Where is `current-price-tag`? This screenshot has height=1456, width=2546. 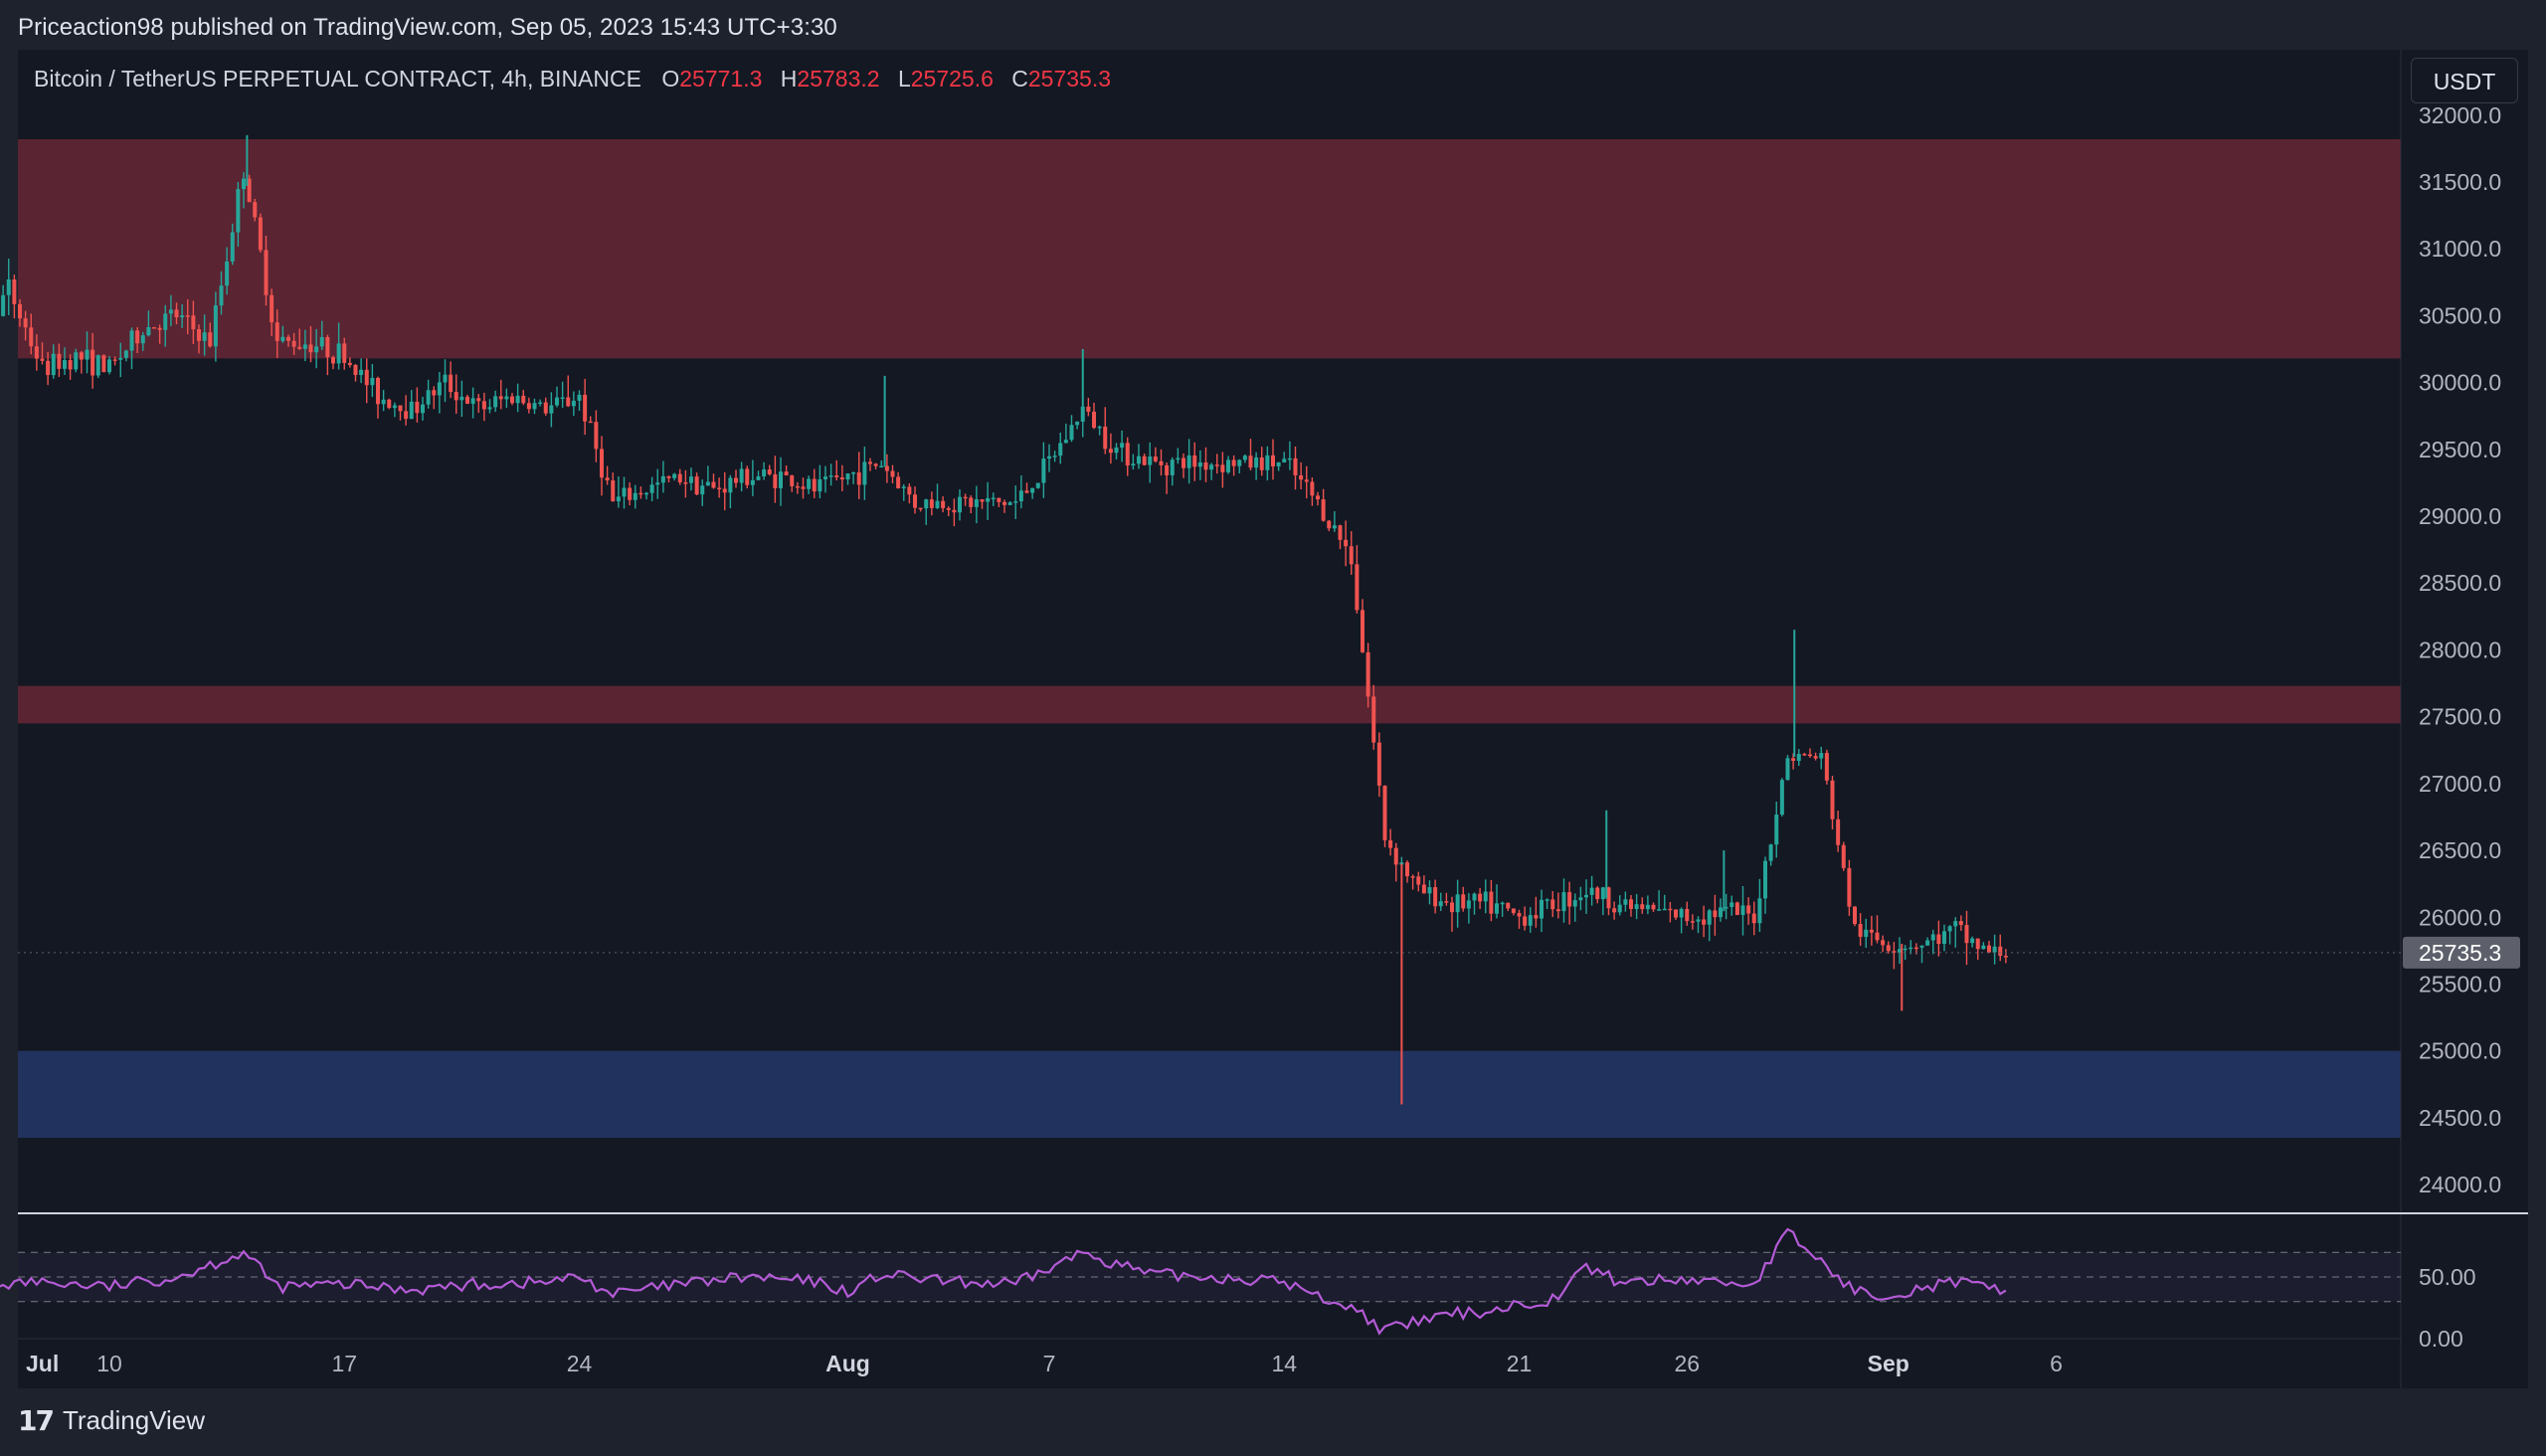 current-price-tag is located at coordinates (2461, 952).